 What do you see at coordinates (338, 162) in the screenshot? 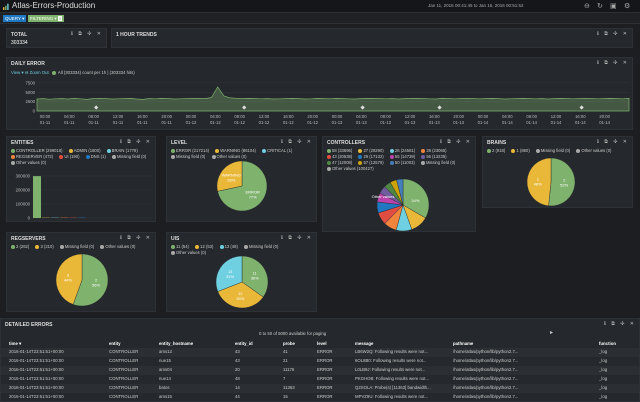
I see `legend-item: 47 (12008)` at bounding box center [338, 162].